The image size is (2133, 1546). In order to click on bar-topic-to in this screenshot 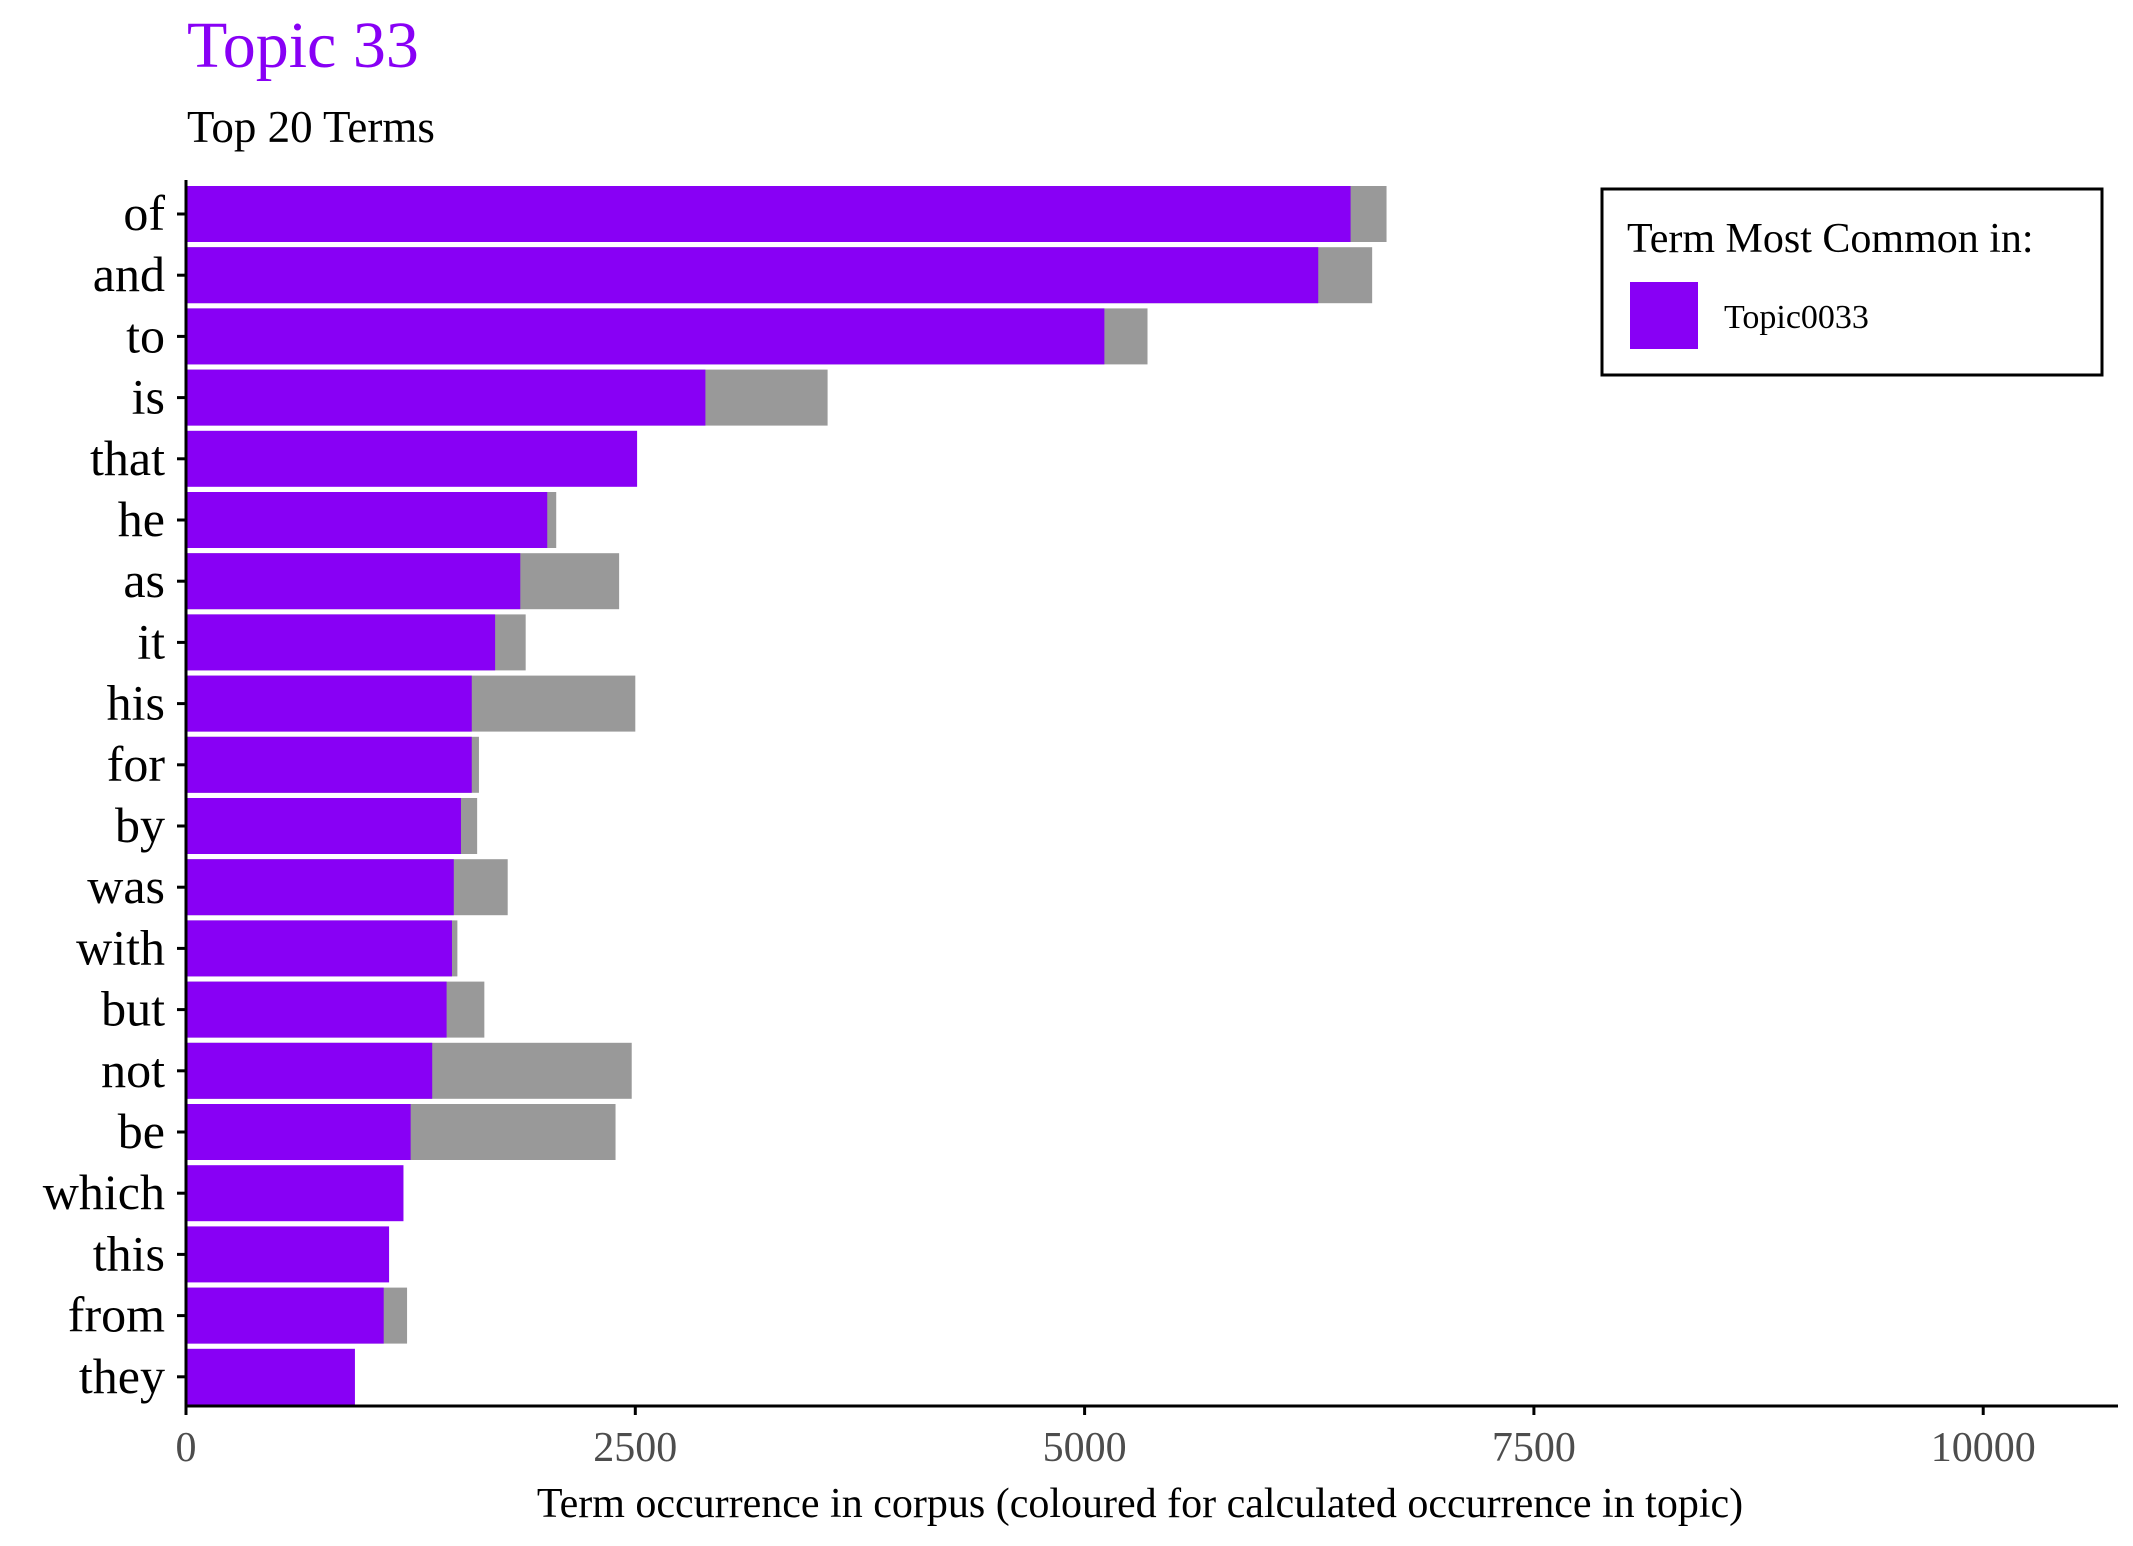, I will do `click(645, 336)`.